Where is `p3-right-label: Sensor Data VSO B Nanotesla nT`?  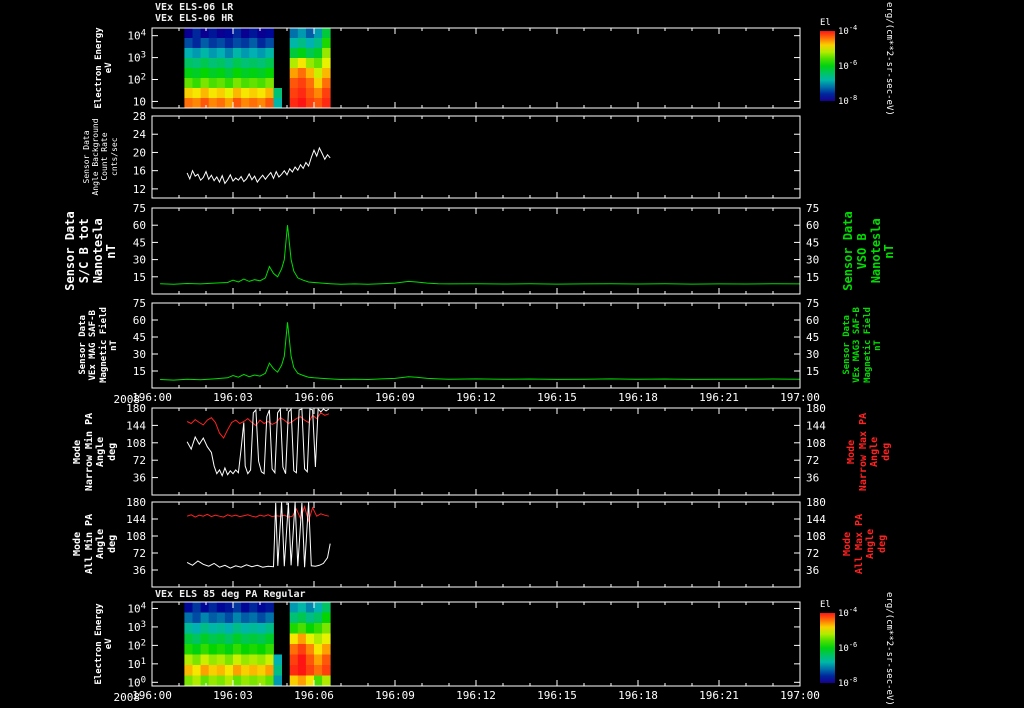 p3-right-label: Sensor Data VSO B Nanotesla nT is located at coordinates (869, 251).